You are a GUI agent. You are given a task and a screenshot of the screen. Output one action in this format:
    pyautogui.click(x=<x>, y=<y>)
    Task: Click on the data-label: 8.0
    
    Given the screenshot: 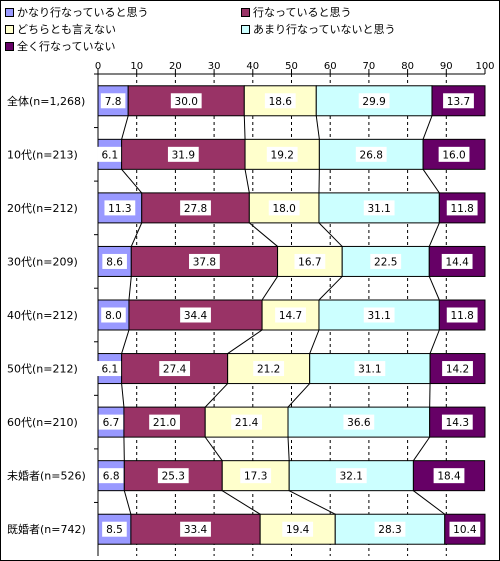 What is the action you would take?
    pyautogui.click(x=113, y=316)
    